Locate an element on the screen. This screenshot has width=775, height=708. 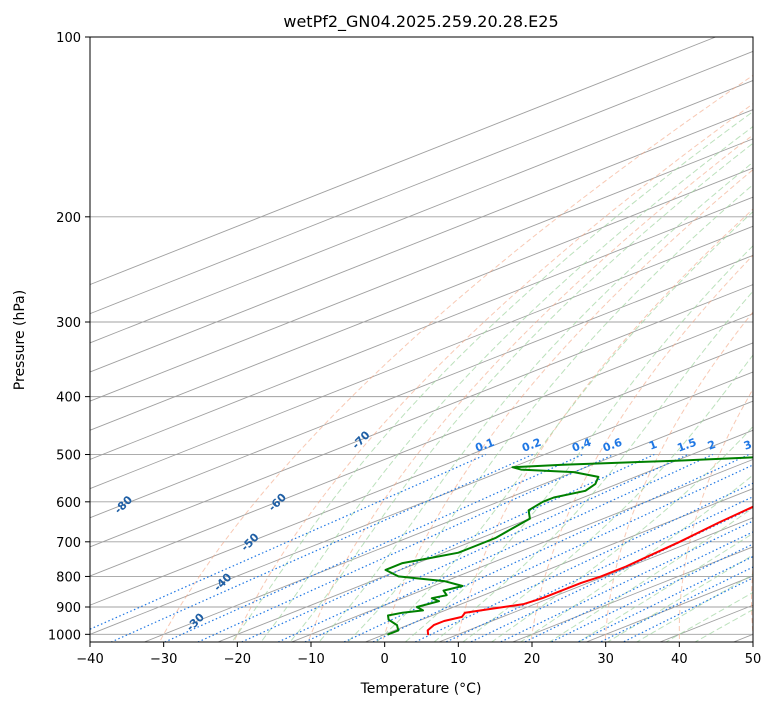
y-tick-label: 1000 is located at coordinates (64, 635).